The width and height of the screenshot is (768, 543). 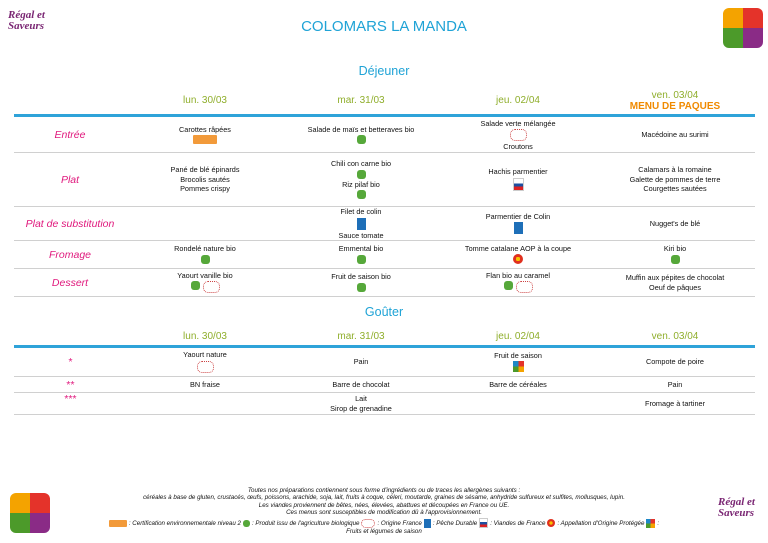 I want to click on day: ven. 03/04, so click(x=675, y=336).